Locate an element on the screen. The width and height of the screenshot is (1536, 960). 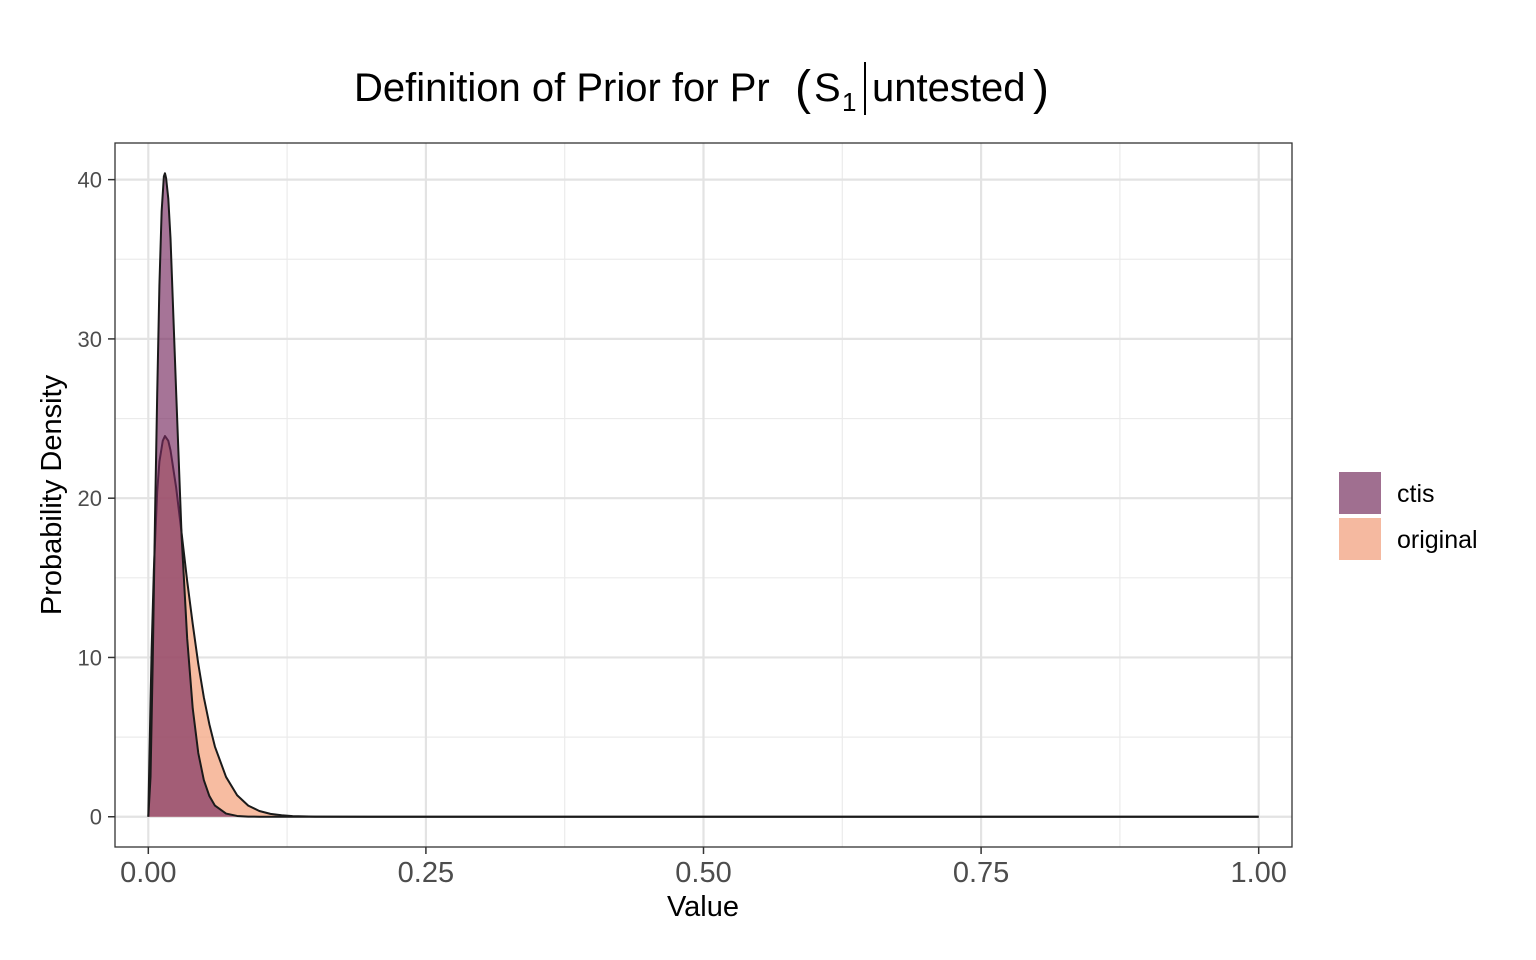
legend-swatch-ctis is located at coordinates (1360, 493).